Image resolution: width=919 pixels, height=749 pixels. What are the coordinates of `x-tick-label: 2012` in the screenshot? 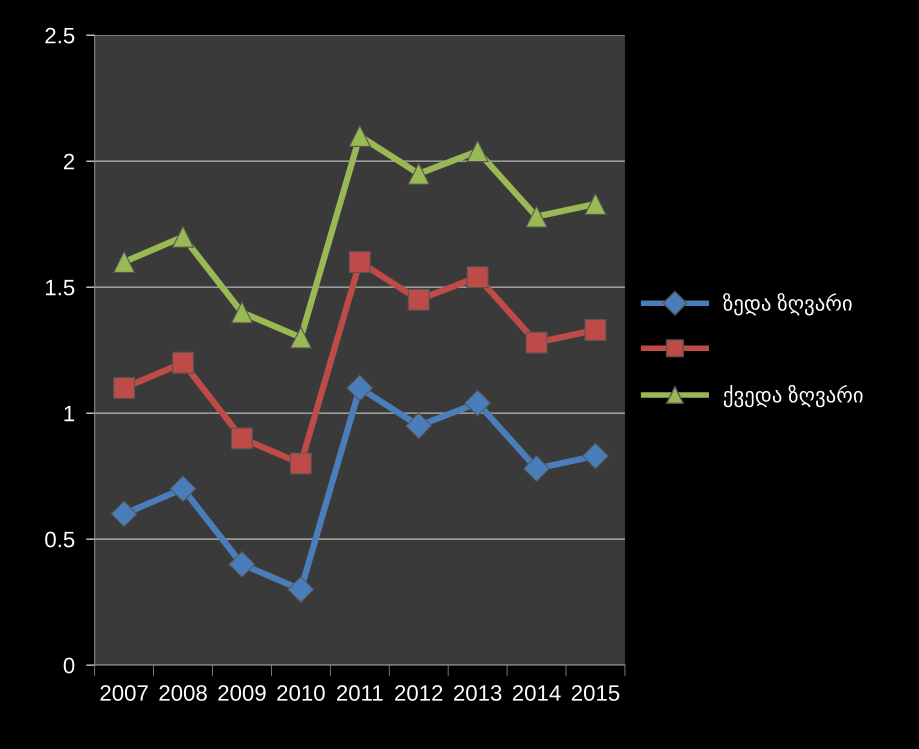 It's located at (418, 693).